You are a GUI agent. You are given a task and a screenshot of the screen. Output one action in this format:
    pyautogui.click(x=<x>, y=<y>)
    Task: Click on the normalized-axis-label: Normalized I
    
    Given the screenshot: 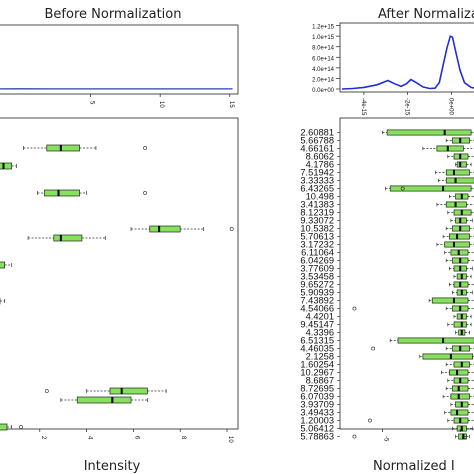 What is the action you would take?
    pyautogui.click(x=414, y=466)
    